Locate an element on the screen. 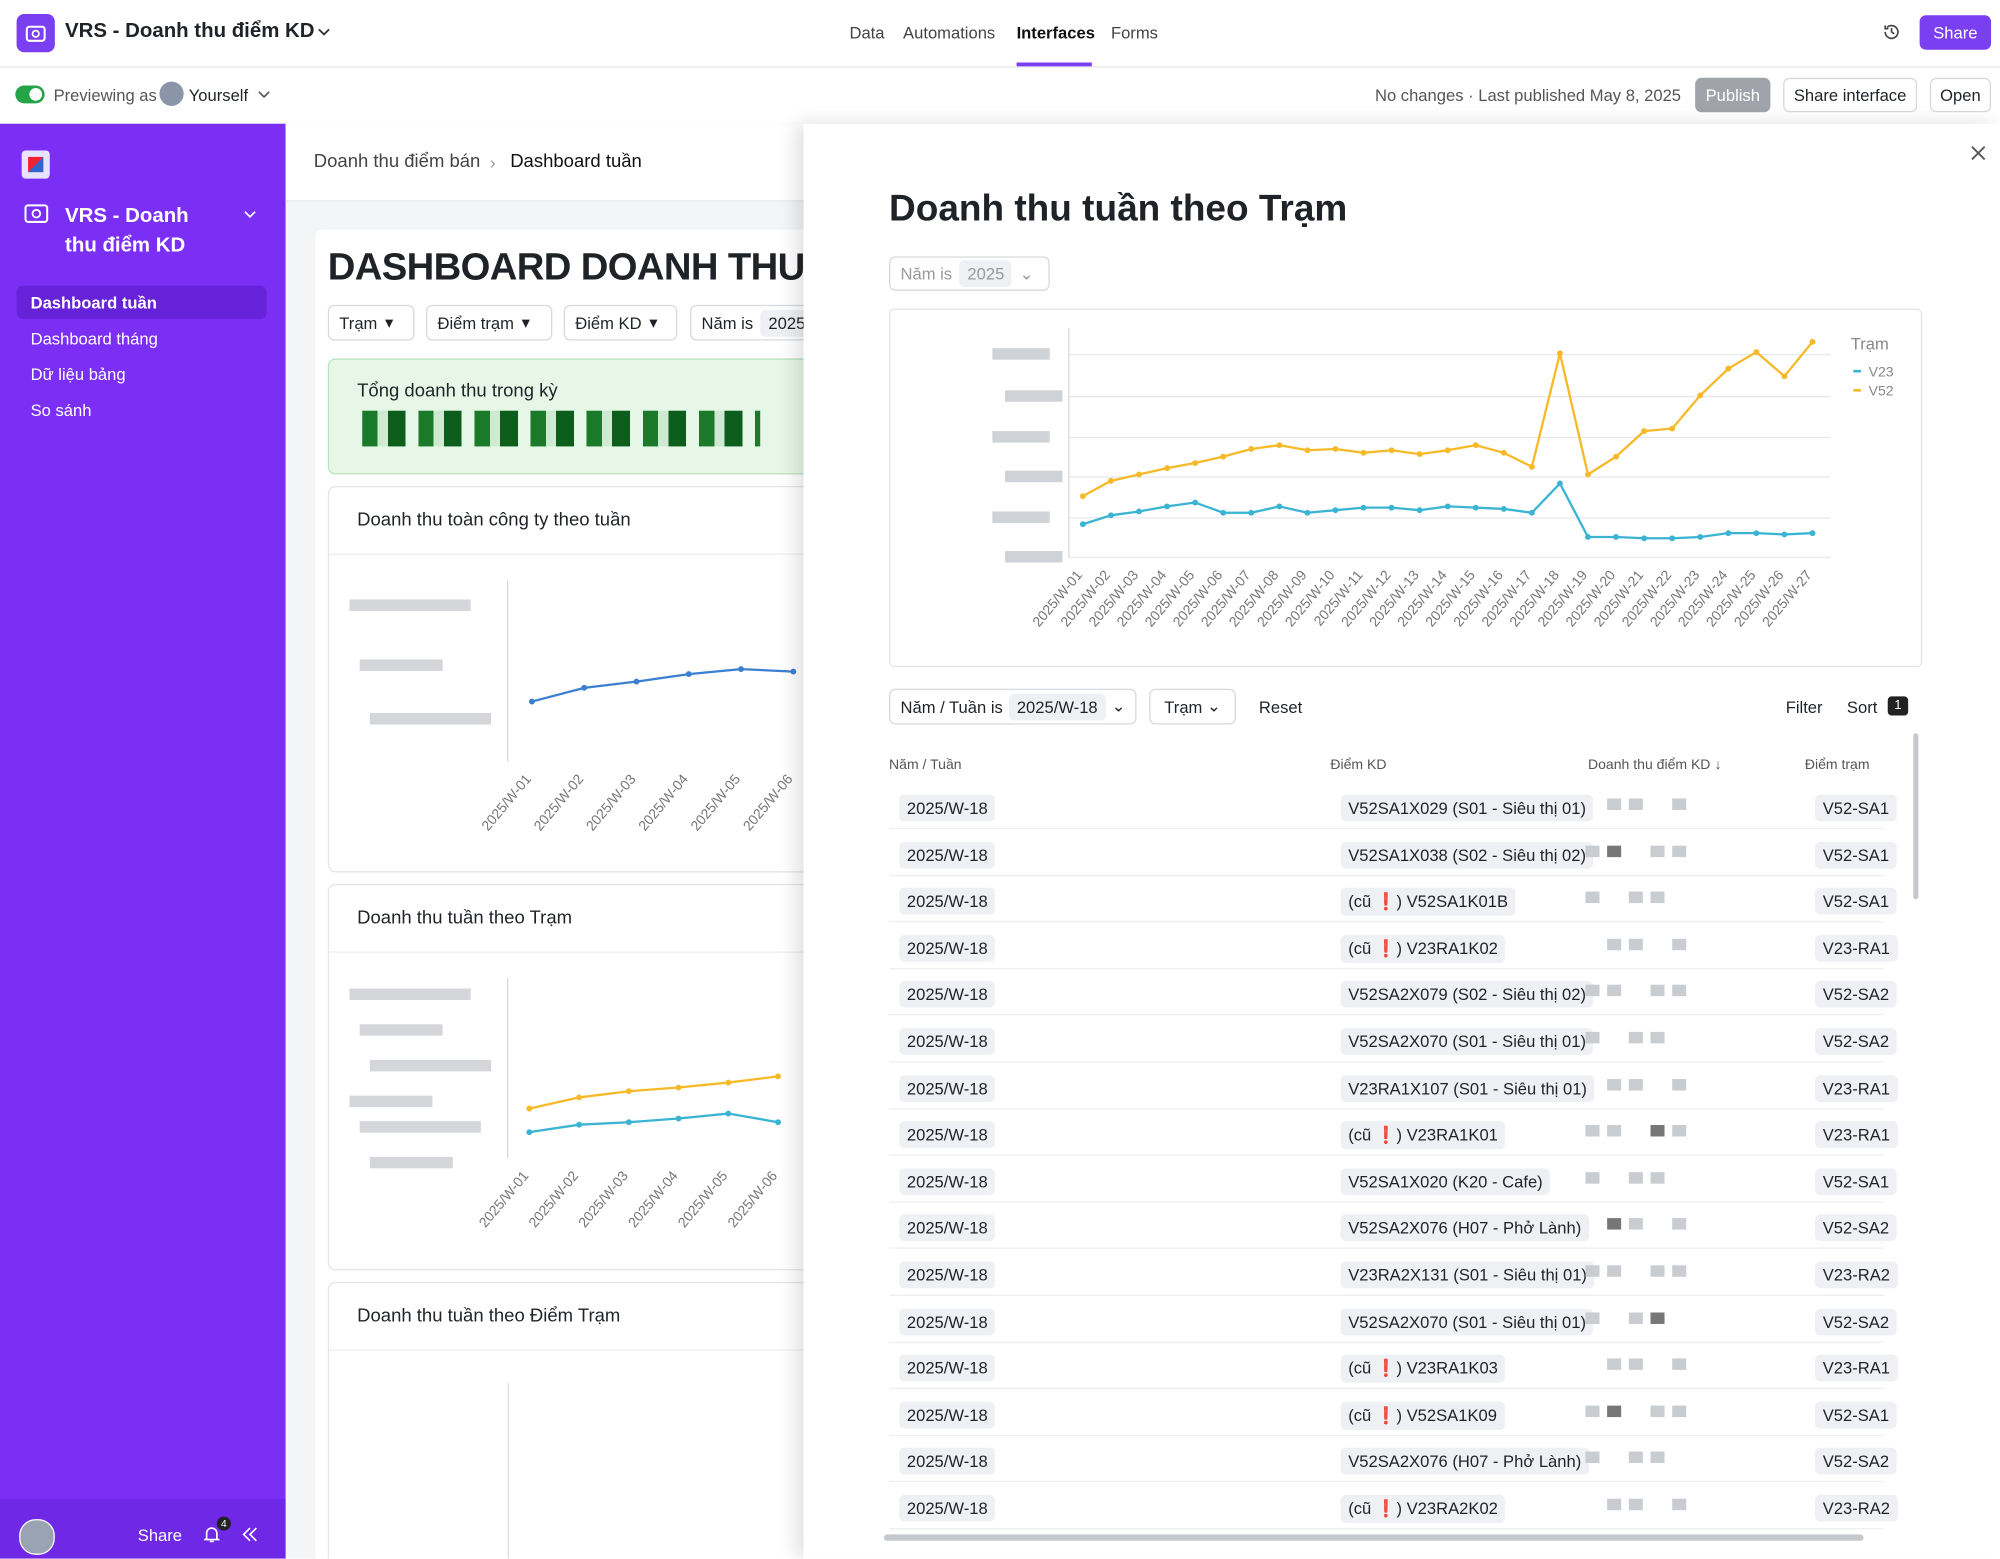 This screenshot has width=2000, height=1559. filter-label: Năm is is located at coordinates (926, 274).